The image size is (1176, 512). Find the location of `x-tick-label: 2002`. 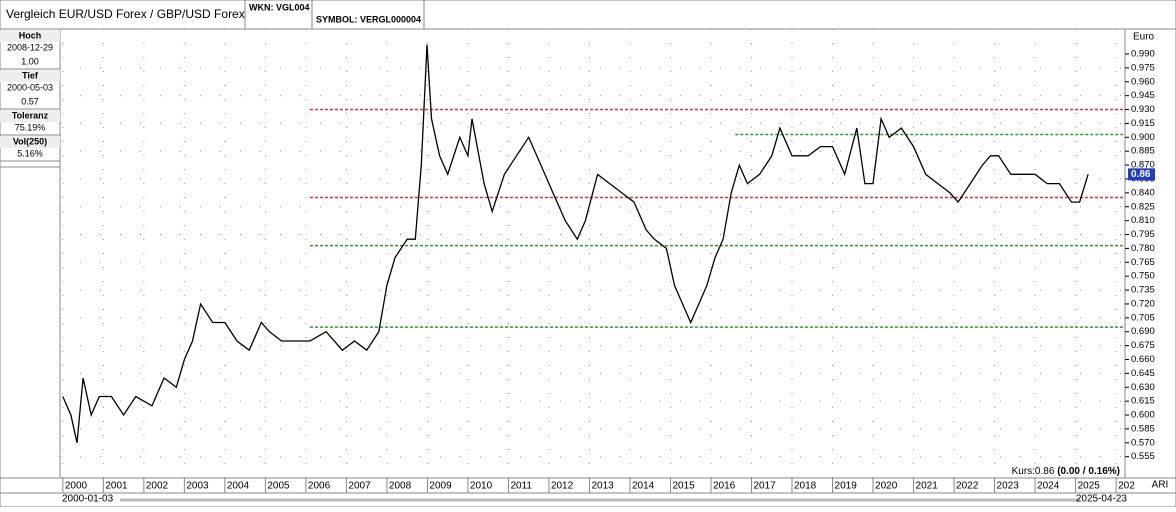

x-tick-label: 2002 is located at coordinates (157, 486).